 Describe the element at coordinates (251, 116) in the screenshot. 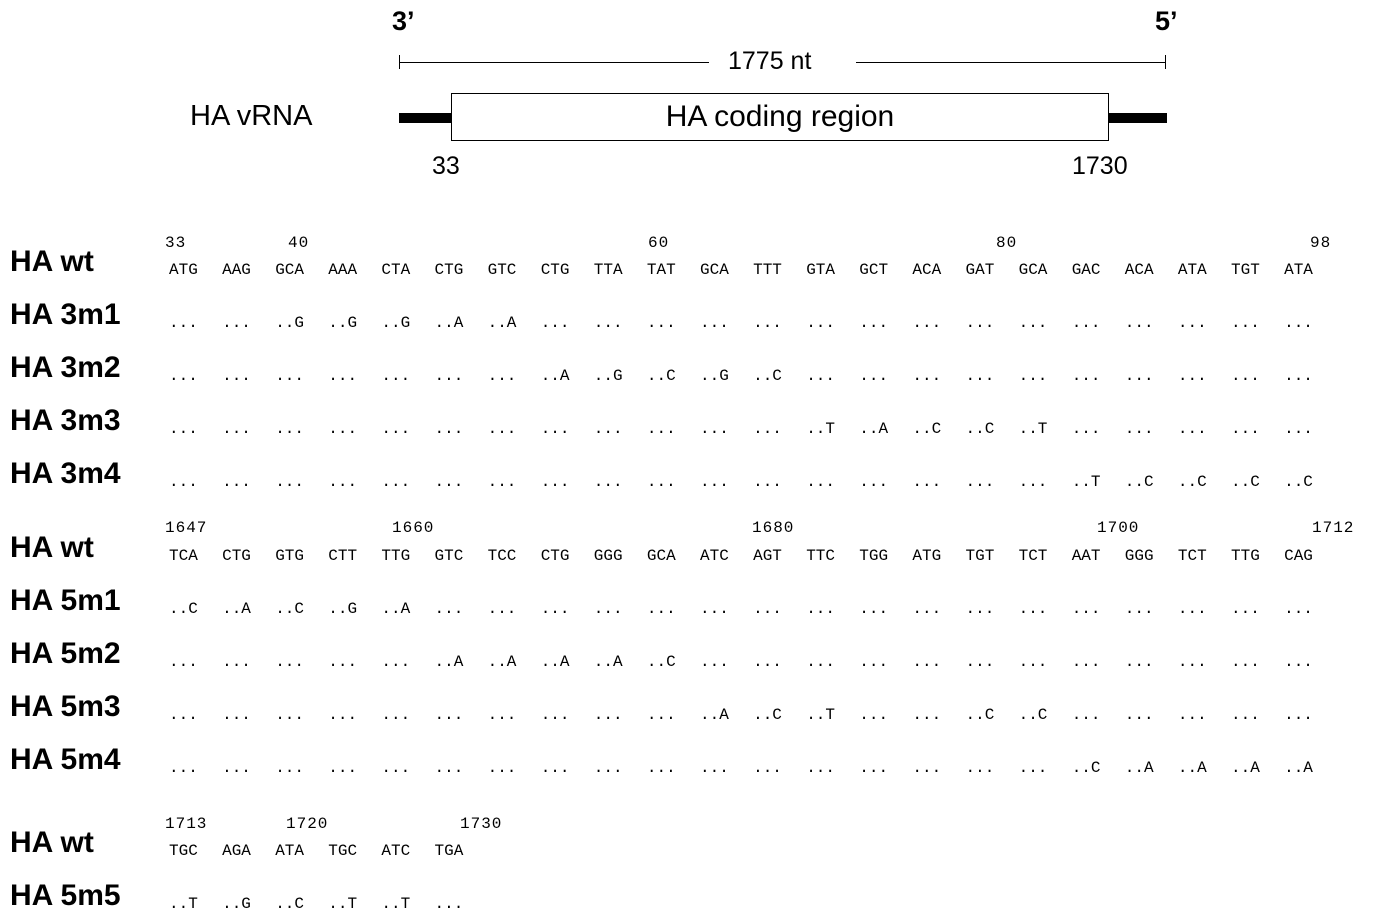

I see `vrna-label: HA vRNA` at that location.